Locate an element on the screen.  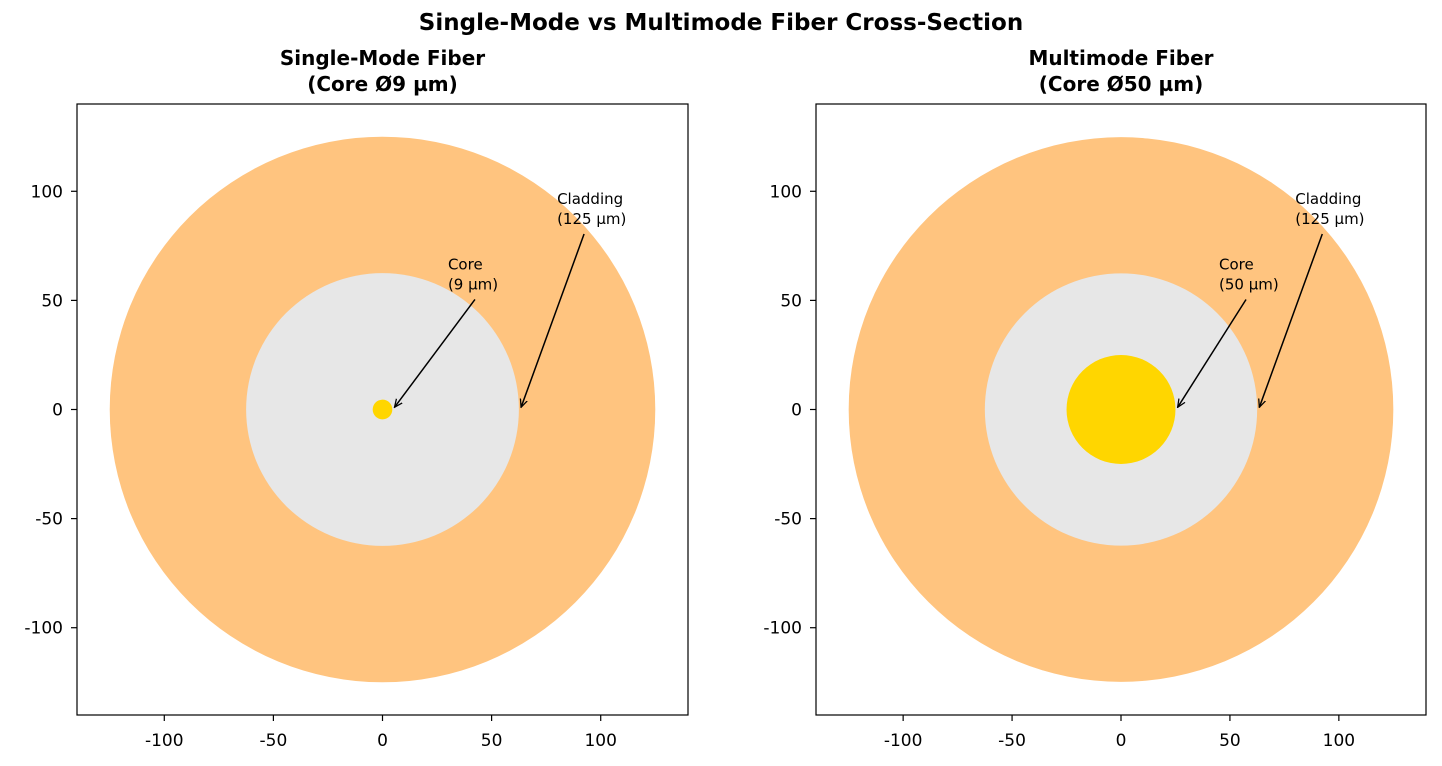
chart-subtitle-line: (Core Ø50 µm) is located at coordinates (1121, 84).